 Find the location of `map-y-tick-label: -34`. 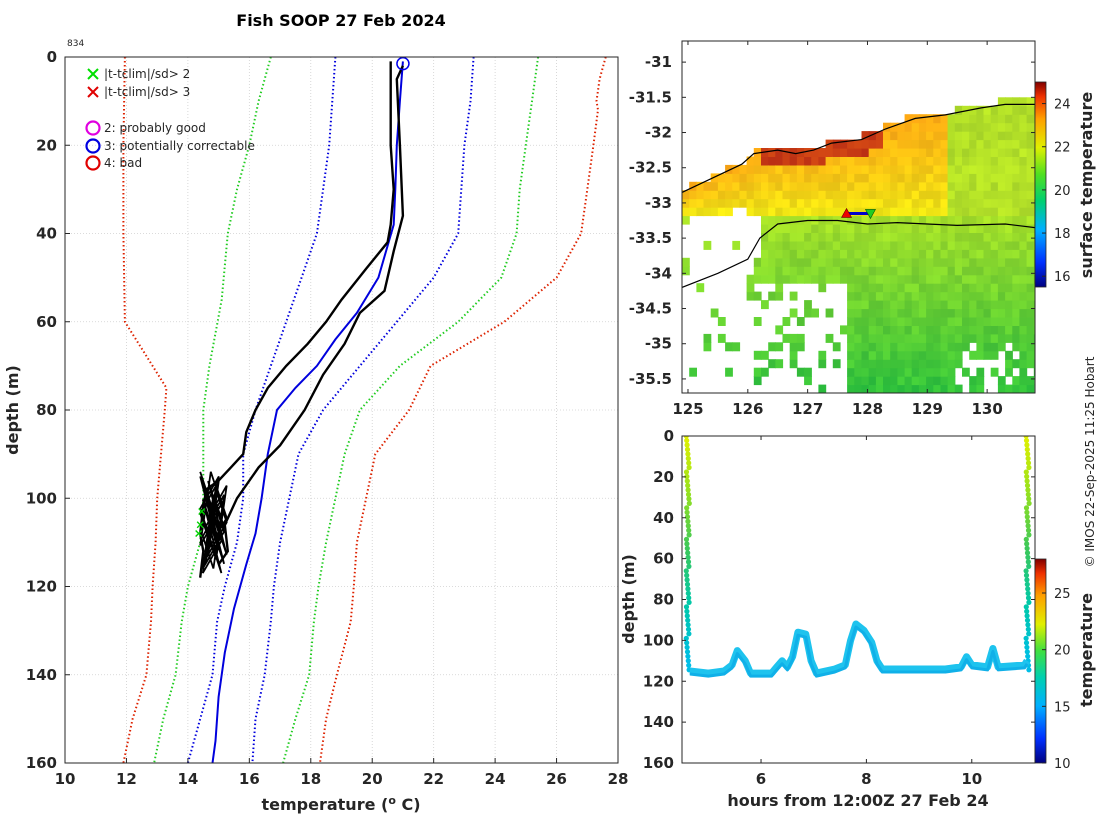

map-y-tick-label: -34 is located at coordinates (658, 273).